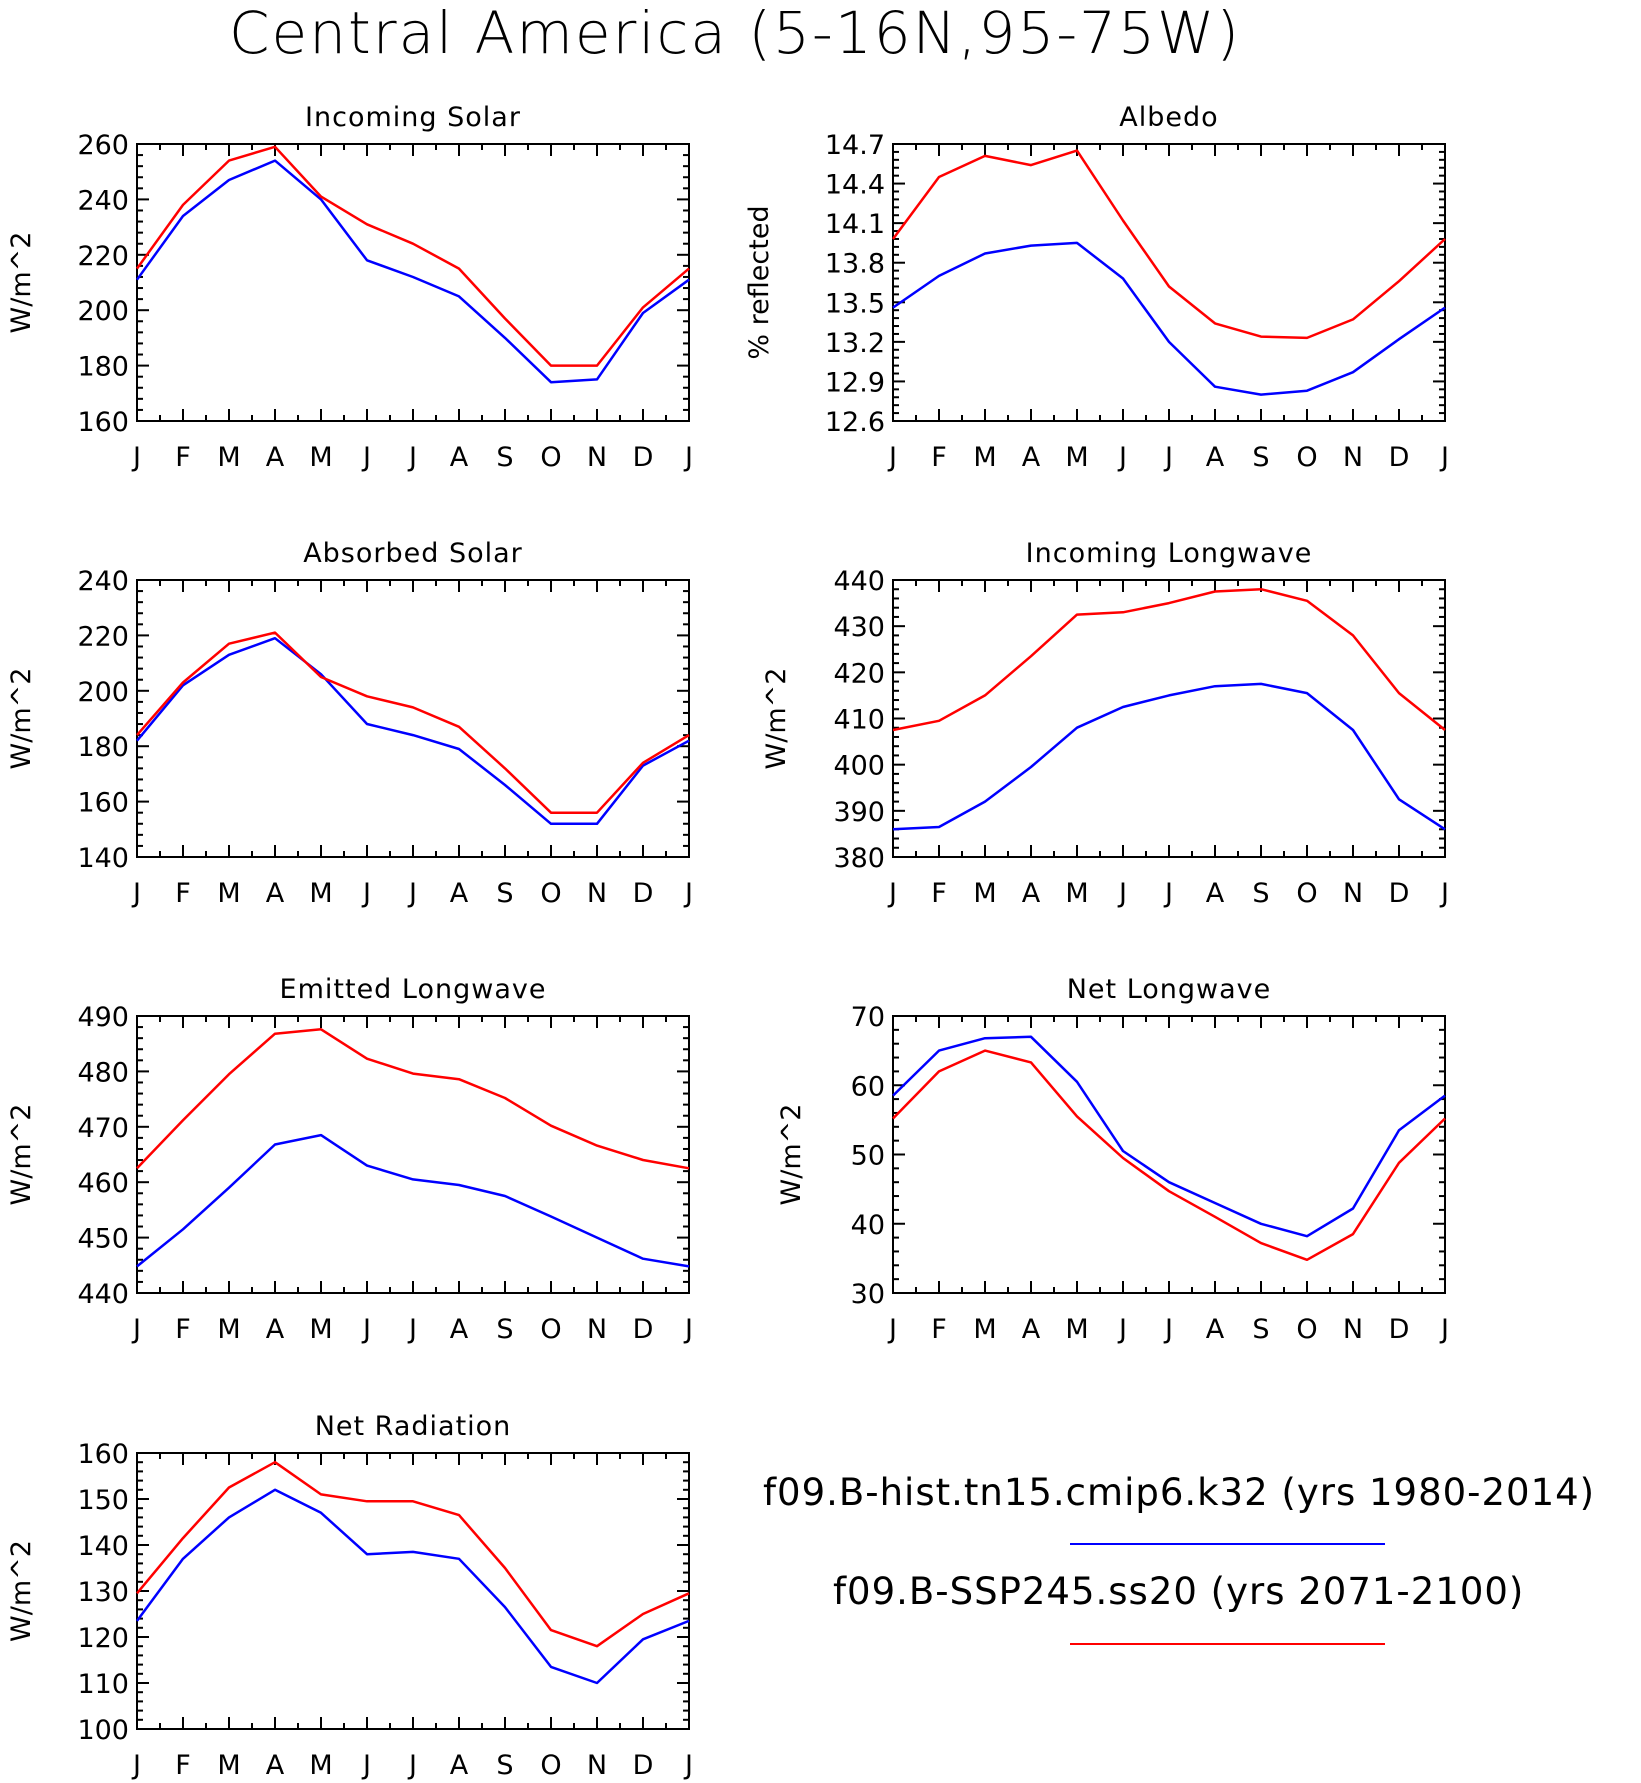 The height and width of the screenshot is (1783, 1641). What do you see at coordinates (103, 581) in the screenshot?
I see `y-tick-label: 240` at bounding box center [103, 581].